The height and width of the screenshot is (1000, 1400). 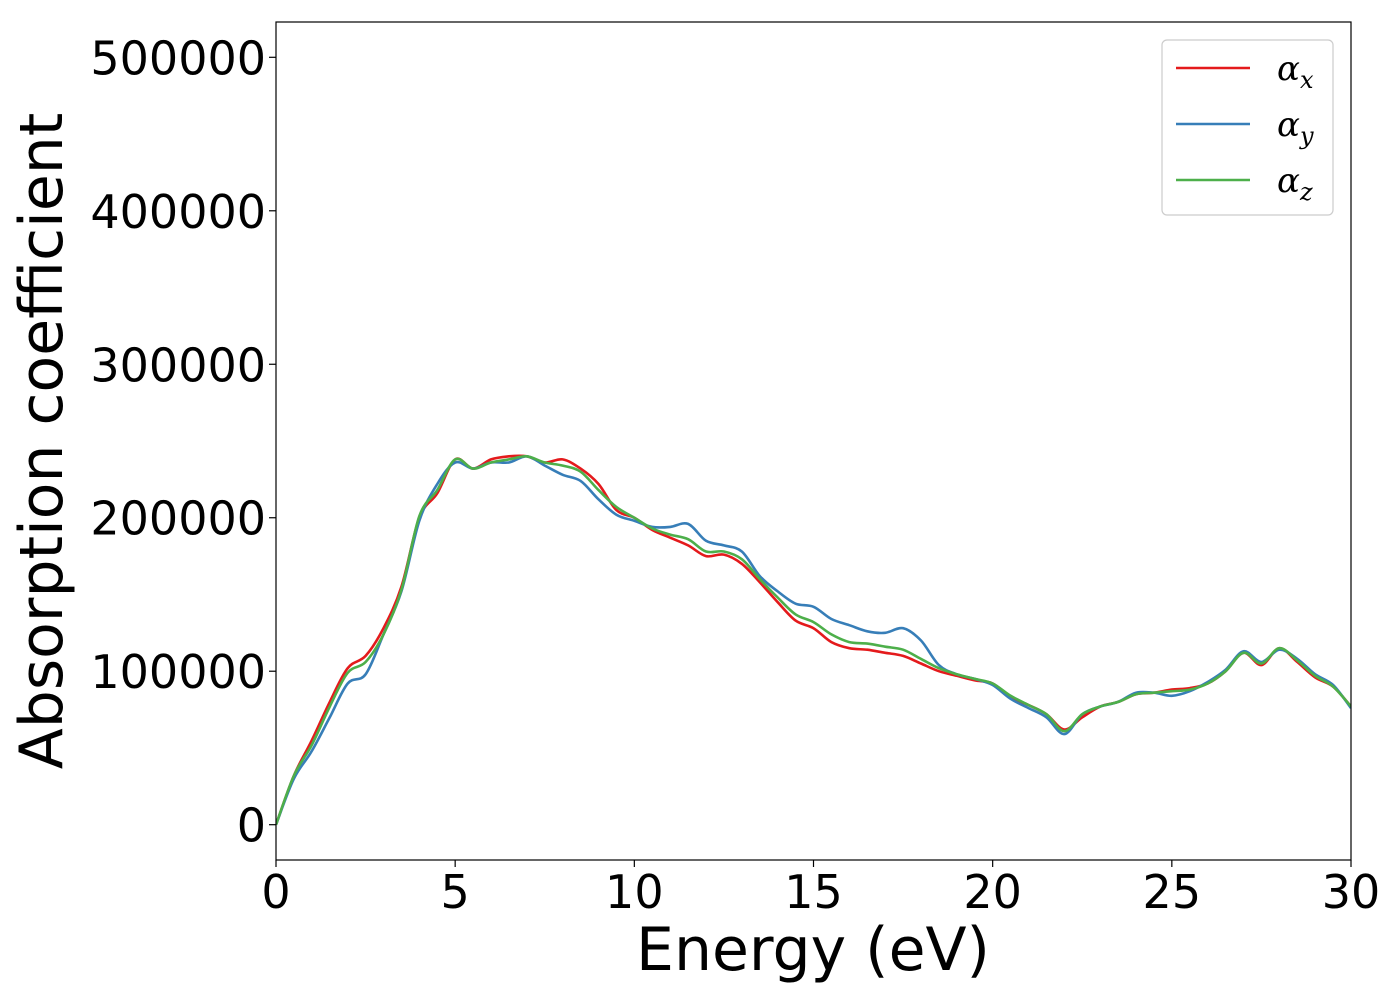 I want to click on legend-label-alpha-z: αz, so click(x=1295, y=183).